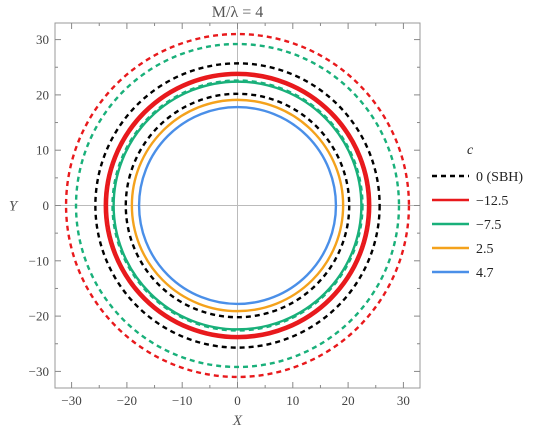  What do you see at coordinates (237, 400) in the screenshot?
I see `x-tick-label: 0` at bounding box center [237, 400].